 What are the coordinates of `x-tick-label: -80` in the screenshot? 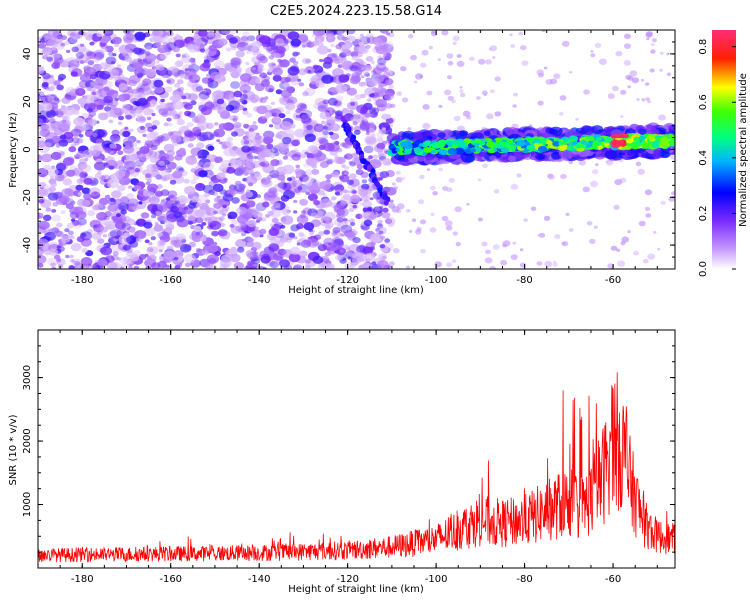 It's located at (524, 280).